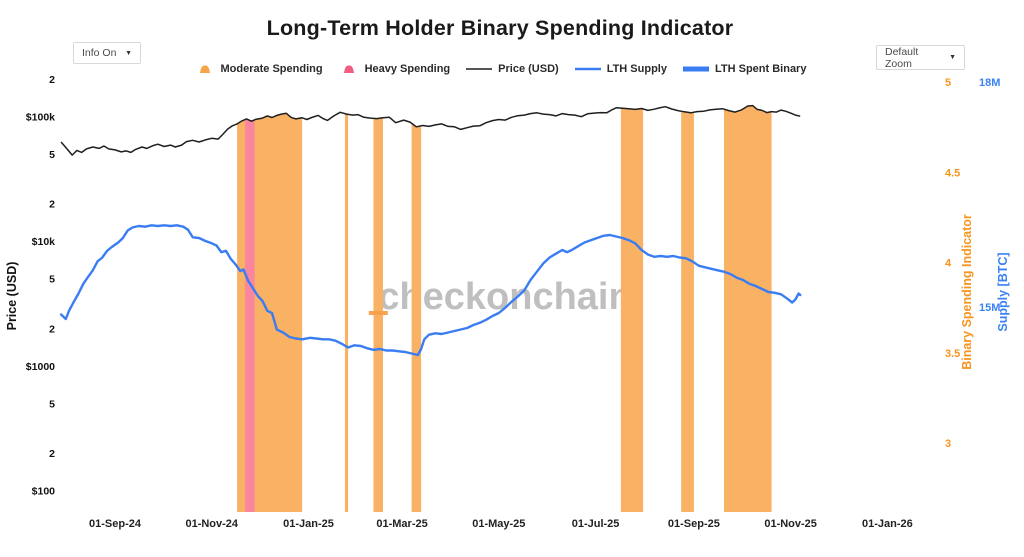 Image resolution: width=1024 pixels, height=557 pixels. I want to click on bsi-axis-tick: 4, so click(948, 264).